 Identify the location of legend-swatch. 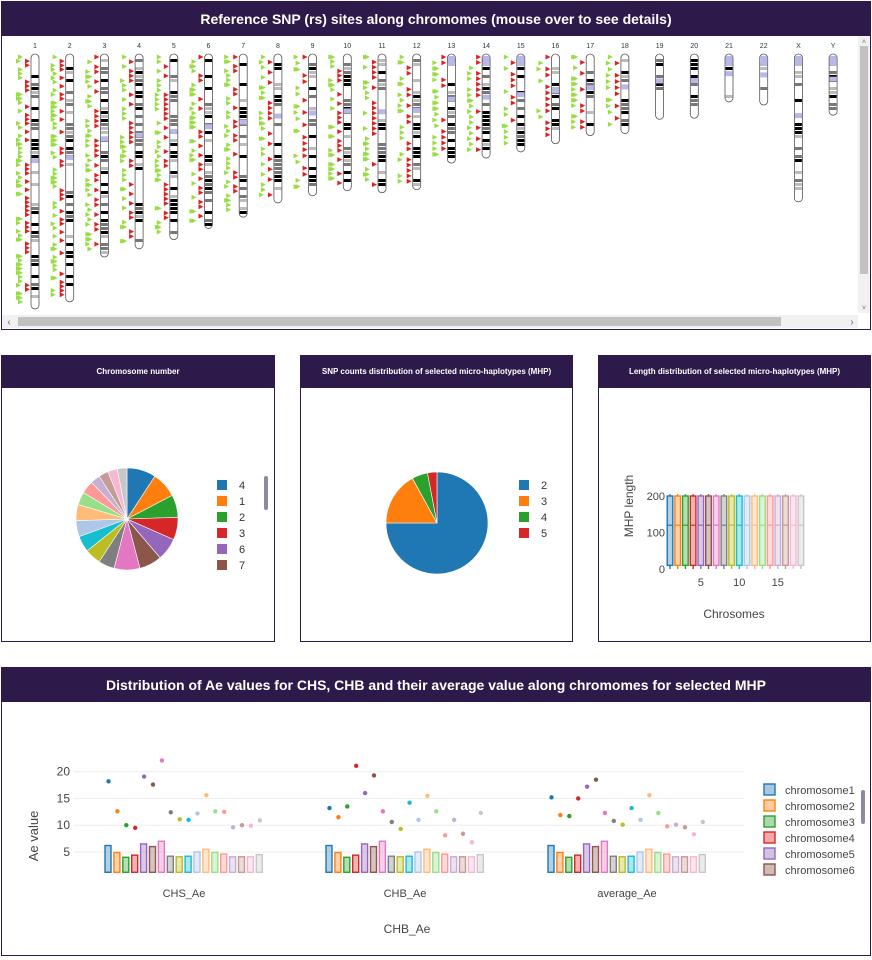
(524, 485).